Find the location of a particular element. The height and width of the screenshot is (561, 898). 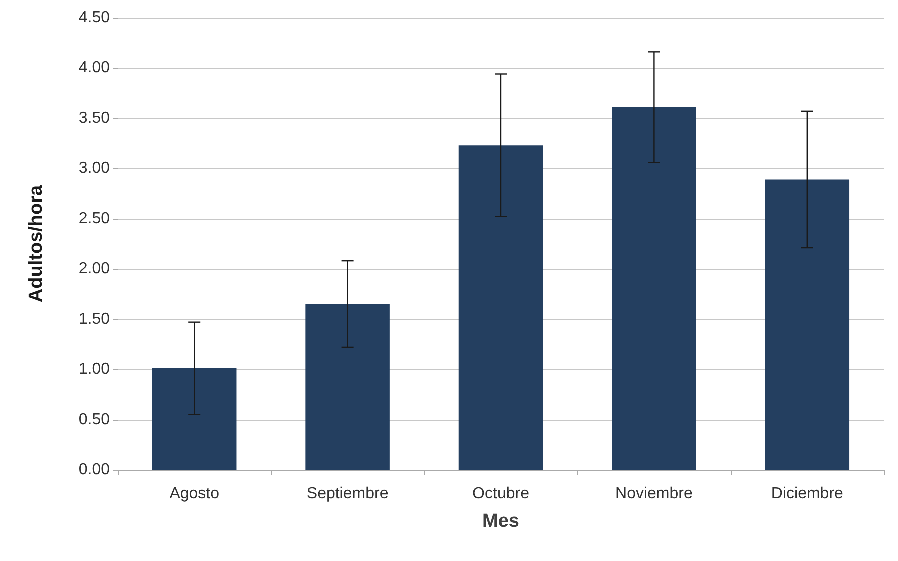

y-axis-title: Adultos/hora is located at coordinates (36, 243).